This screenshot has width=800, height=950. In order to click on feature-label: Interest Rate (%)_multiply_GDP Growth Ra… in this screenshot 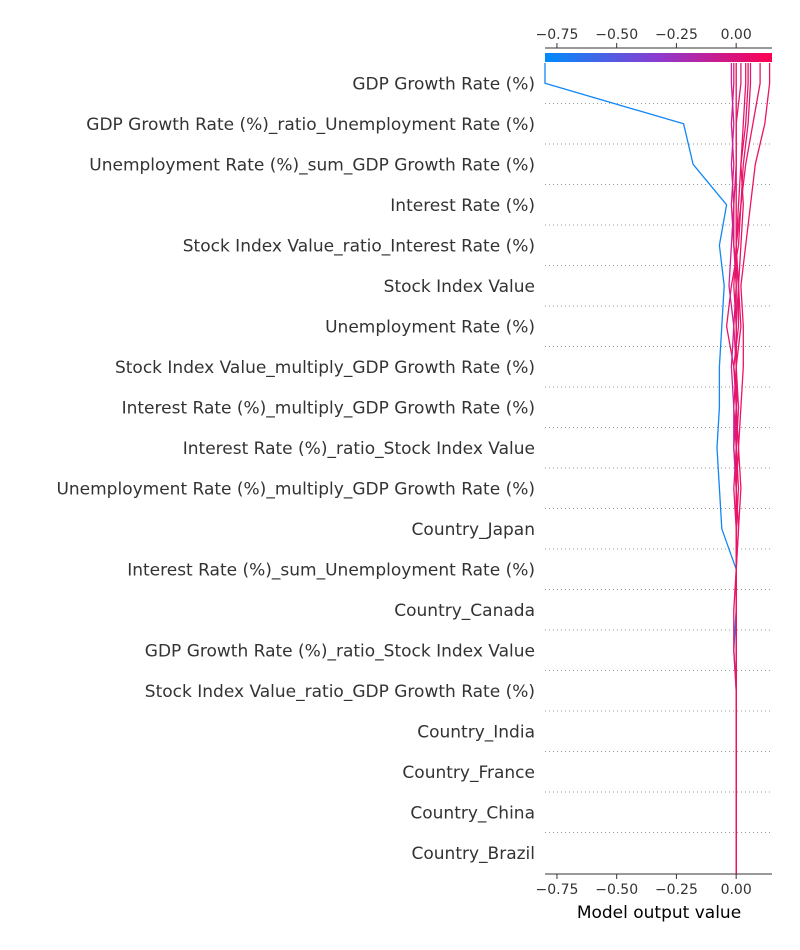, I will do `click(328, 408)`.